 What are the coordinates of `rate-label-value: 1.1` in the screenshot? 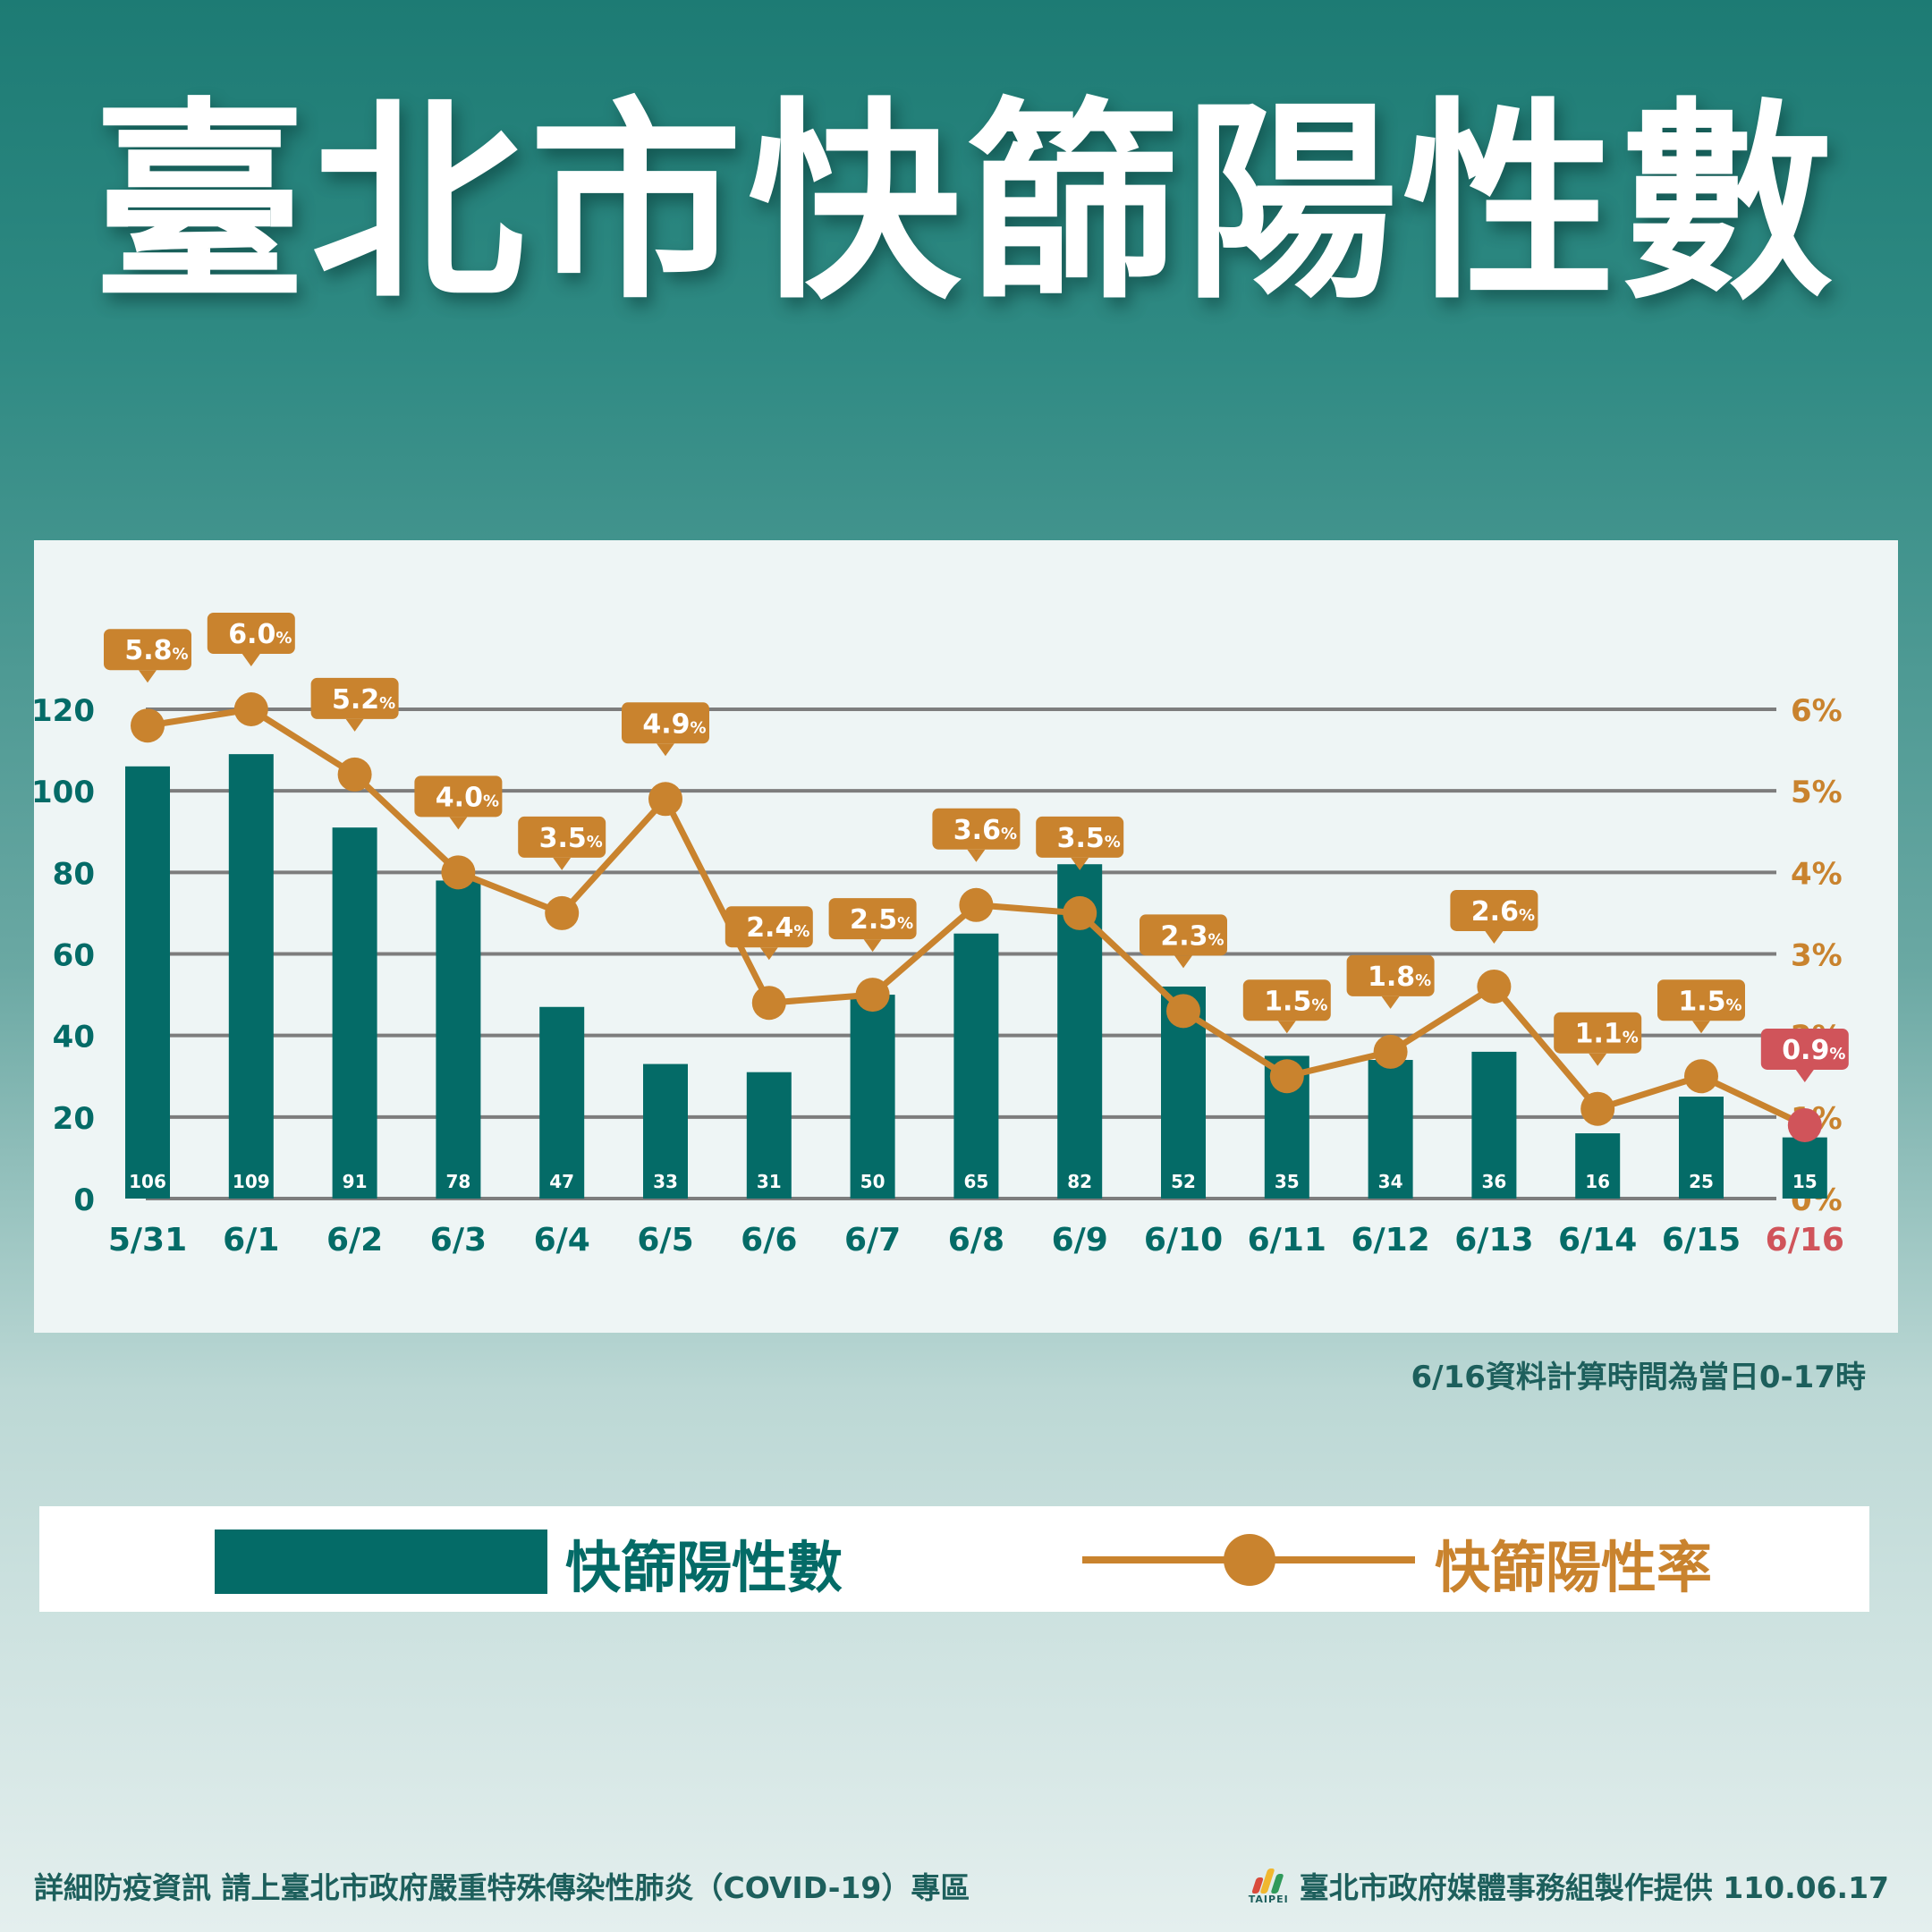 It's located at (1599, 1034).